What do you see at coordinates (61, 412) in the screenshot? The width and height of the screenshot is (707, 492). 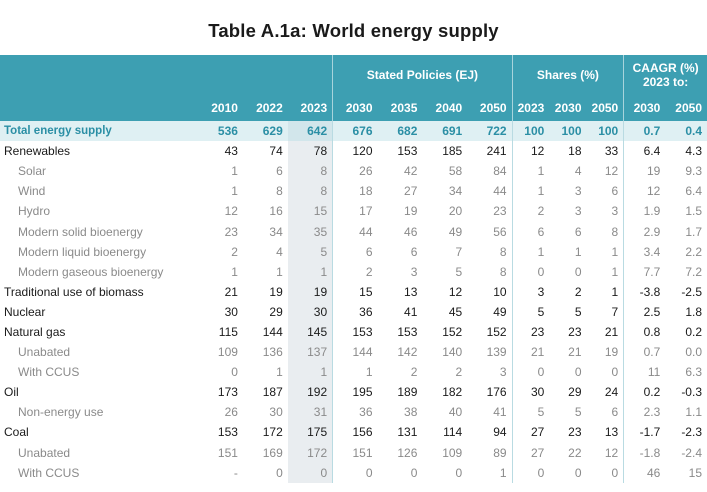 I see `row-label: Non-energy use` at bounding box center [61, 412].